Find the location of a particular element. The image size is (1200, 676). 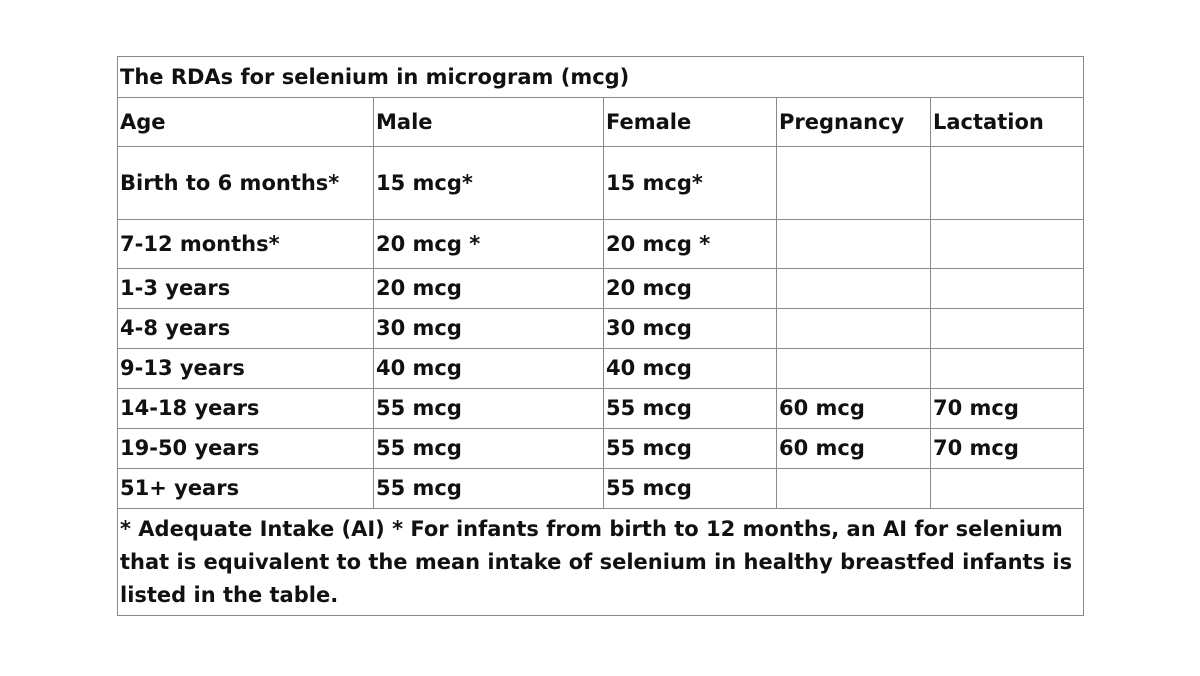

table-row: Birth to 6 months* 15 mcg* 15 mcg* is located at coordinates (601, 183).